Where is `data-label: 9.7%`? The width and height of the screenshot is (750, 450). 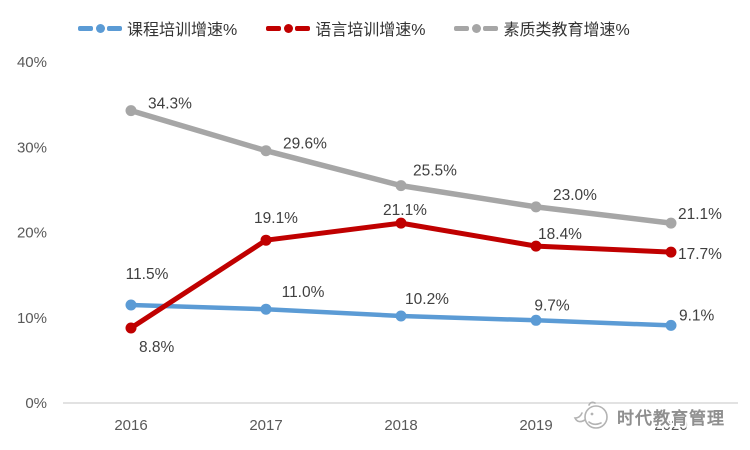
data-label: 9.7% is located at coordinates (552, 305).